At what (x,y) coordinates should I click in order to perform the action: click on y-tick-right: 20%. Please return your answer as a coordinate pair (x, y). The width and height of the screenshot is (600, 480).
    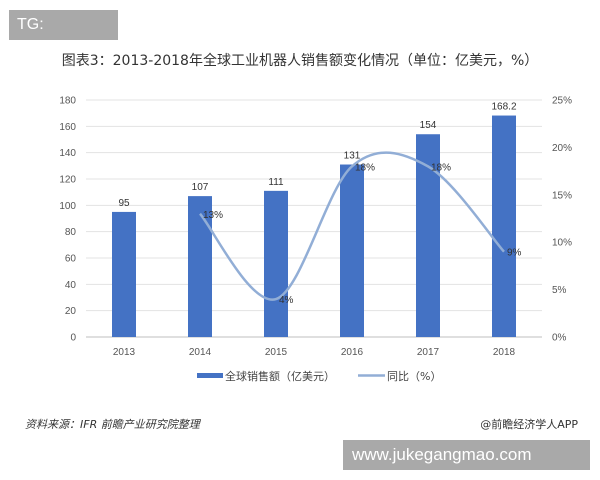
    Looking at the image, I should click on (562, 148).